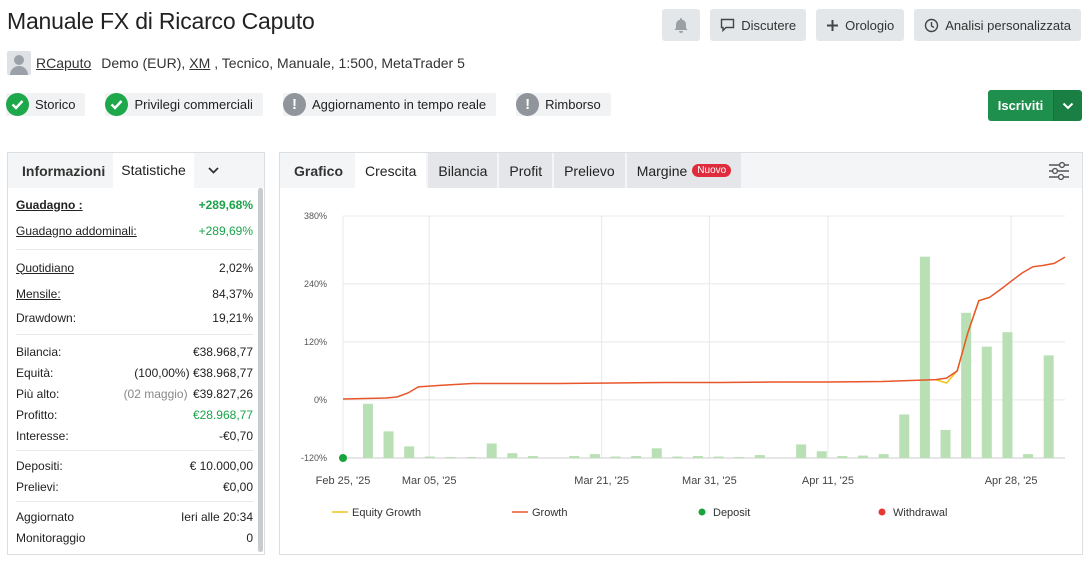 The image size is (1089, 571). I want to click on analysis-button: Analisi personalizzata, so click(997, 25).